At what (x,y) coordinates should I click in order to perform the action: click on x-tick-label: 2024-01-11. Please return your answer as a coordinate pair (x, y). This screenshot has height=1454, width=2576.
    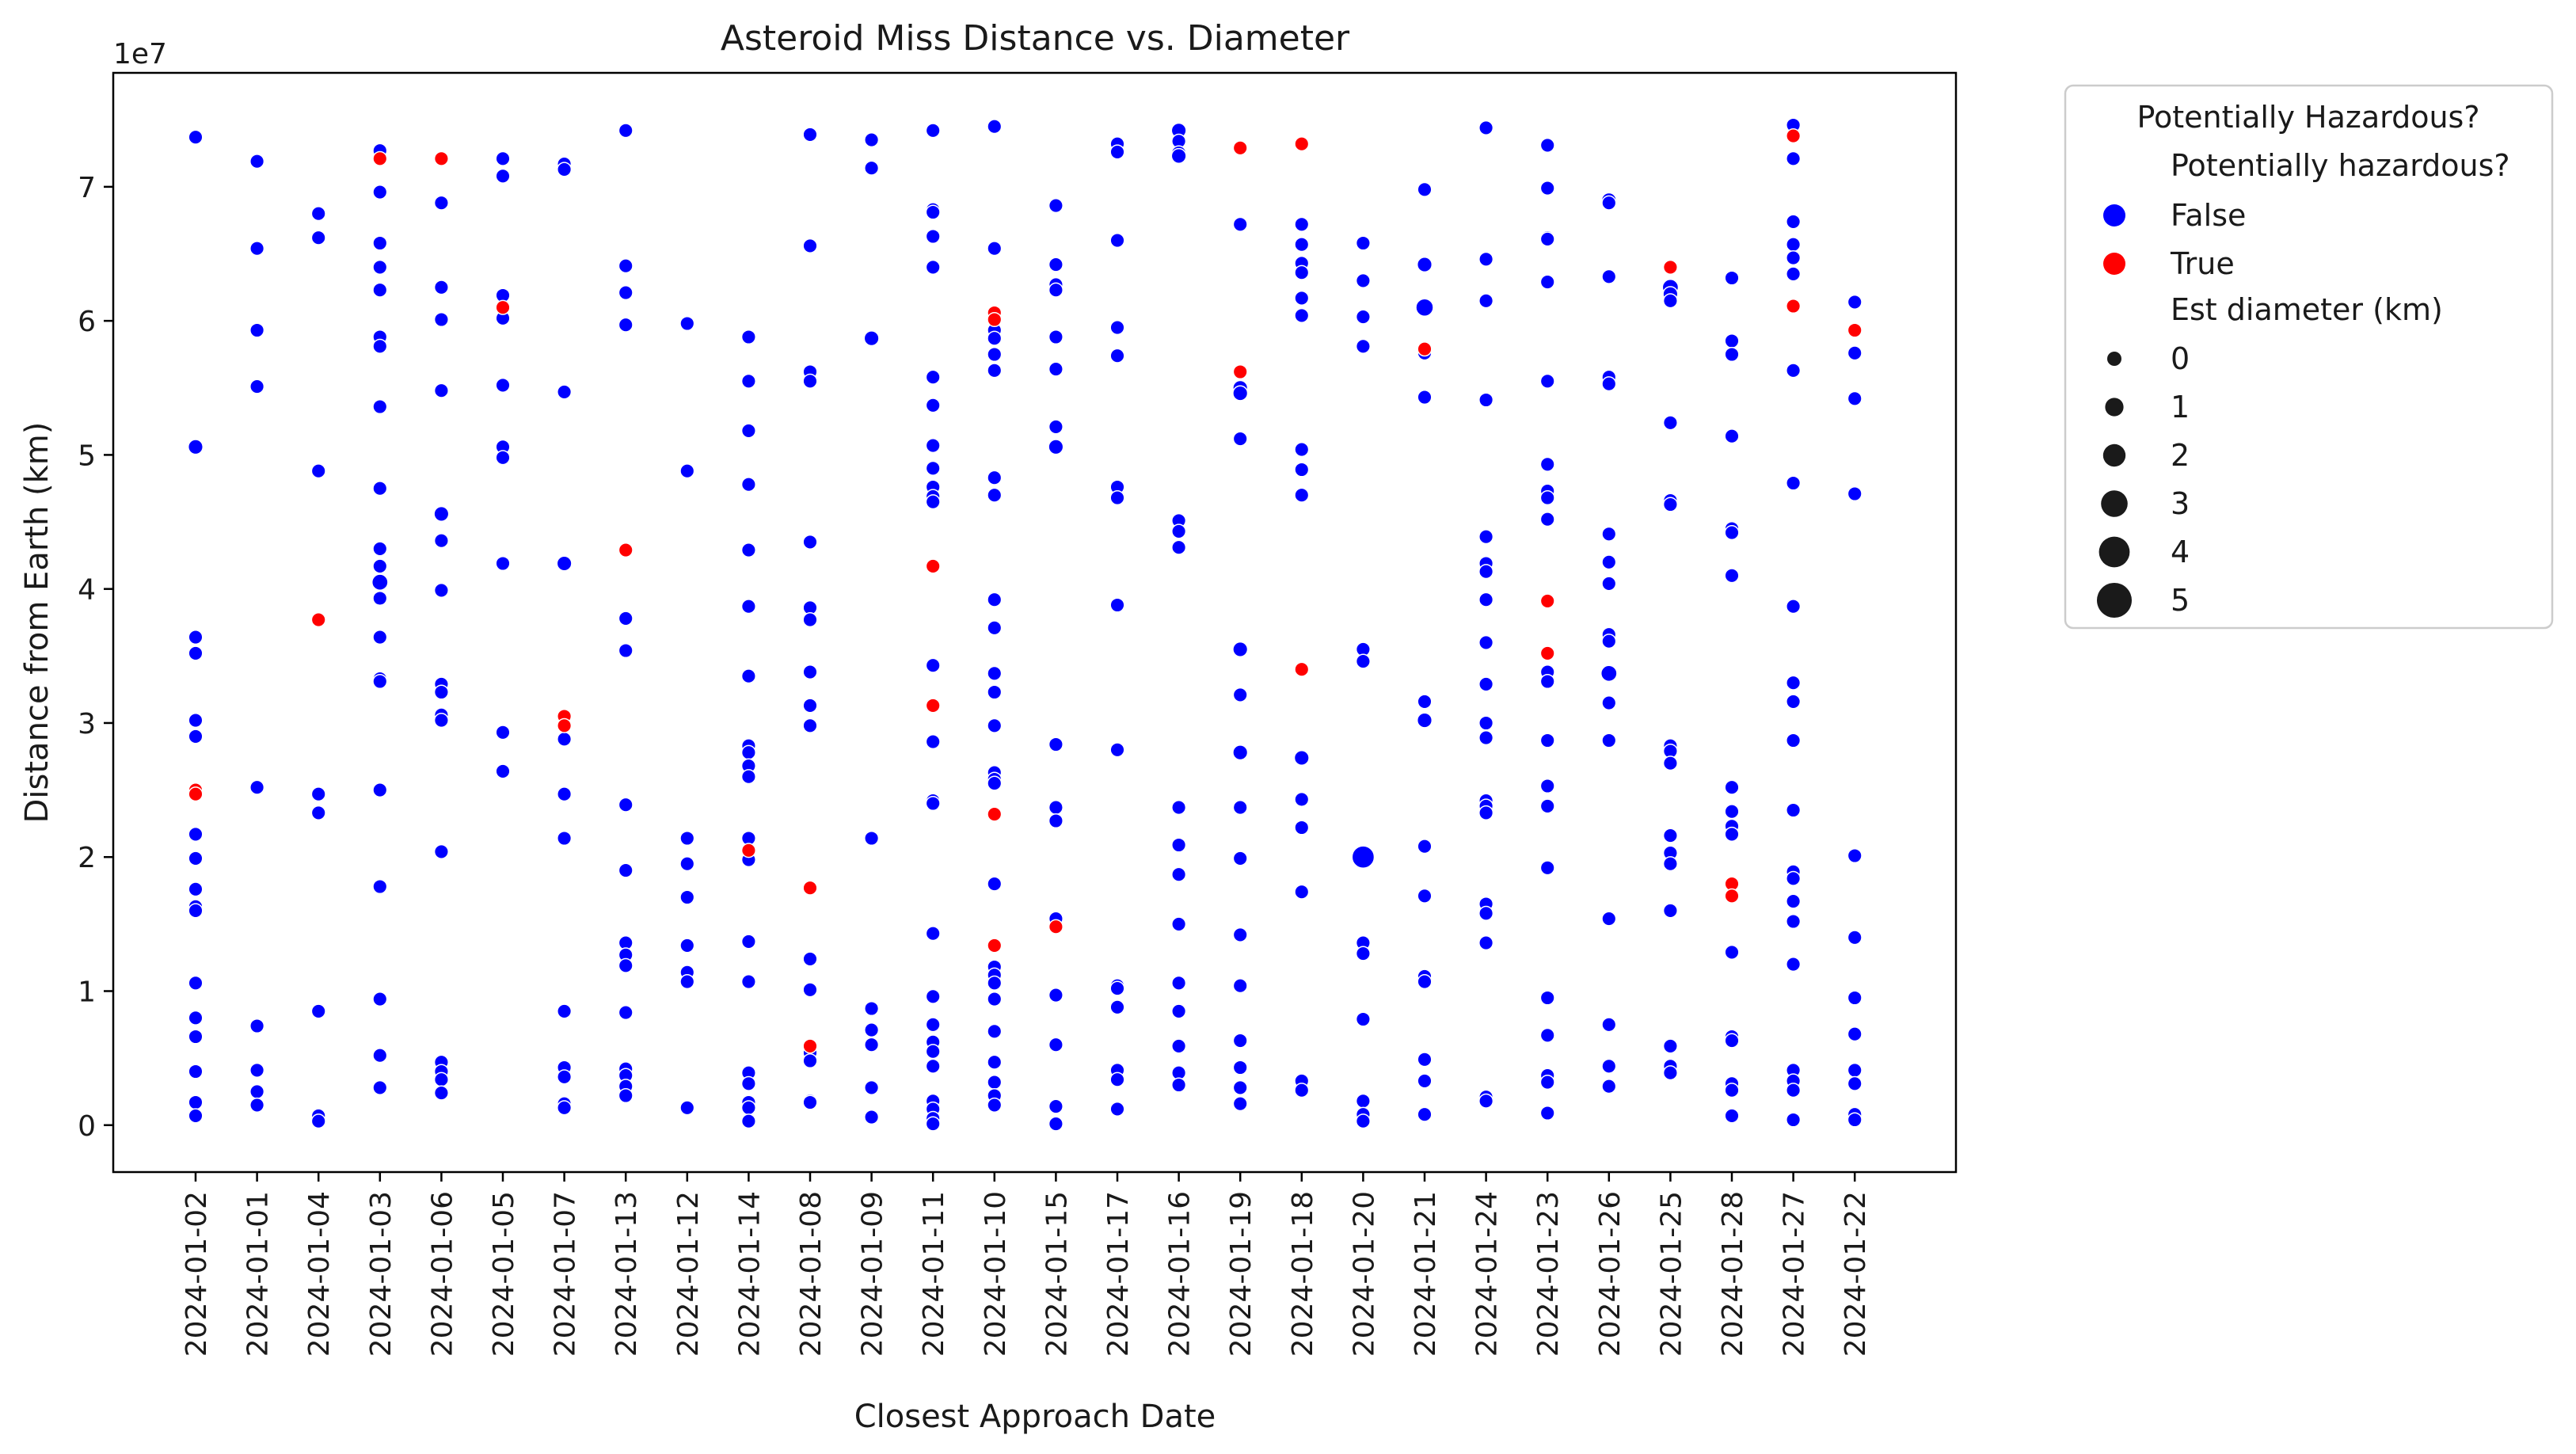
    Looking at the image, I should click on (934, 1274).